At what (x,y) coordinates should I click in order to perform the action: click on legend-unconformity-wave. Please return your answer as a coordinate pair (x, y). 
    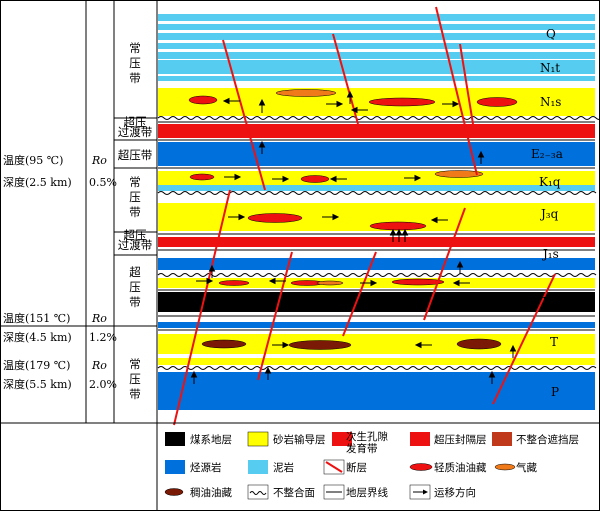
    Looking at the image, I should click on (258, 493).